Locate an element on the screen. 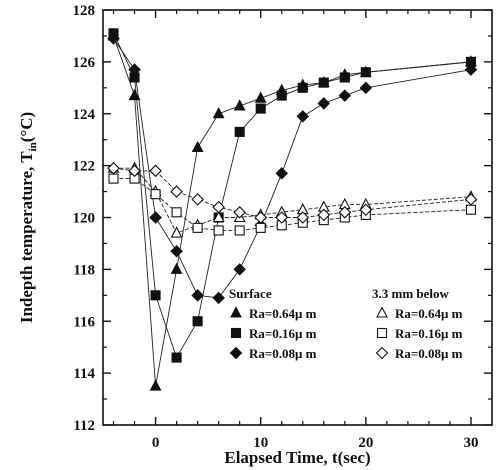 The image size is (503, 470). y-tick-label: 116 is located at coordinates (84, 322).